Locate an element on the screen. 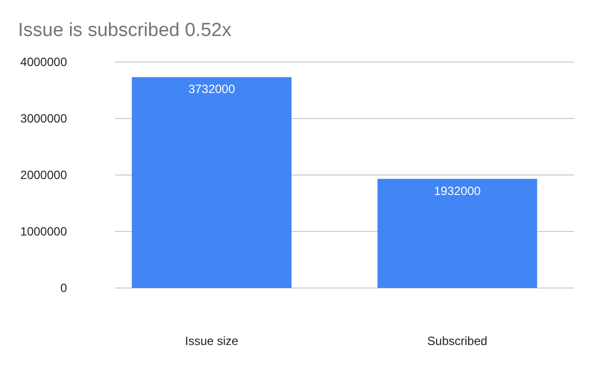 The height and width of the screenshot is (367, 594). data-label: 3732000 is located at coordinates (212, 89).